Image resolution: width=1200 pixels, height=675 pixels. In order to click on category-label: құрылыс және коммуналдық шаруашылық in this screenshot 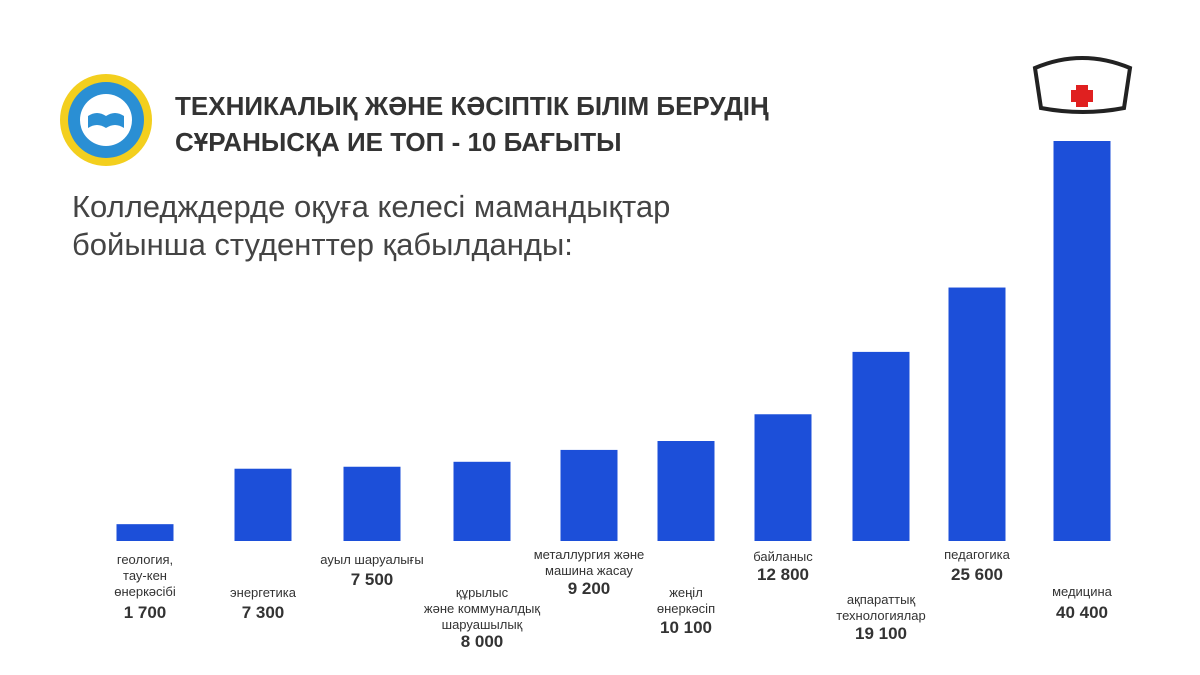, I will do `click(482, 608)`.